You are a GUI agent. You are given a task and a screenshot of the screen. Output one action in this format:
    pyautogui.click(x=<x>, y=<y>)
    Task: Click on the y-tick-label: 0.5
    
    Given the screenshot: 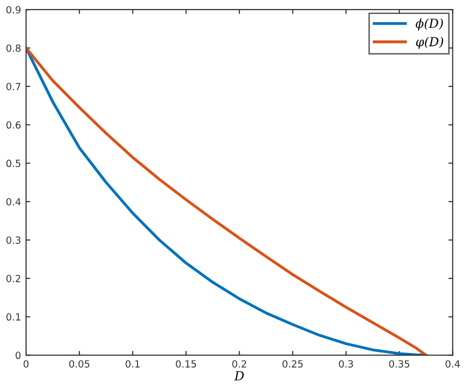 What is the action you would take?
    pyautogui.click(x=13, y=164)
    